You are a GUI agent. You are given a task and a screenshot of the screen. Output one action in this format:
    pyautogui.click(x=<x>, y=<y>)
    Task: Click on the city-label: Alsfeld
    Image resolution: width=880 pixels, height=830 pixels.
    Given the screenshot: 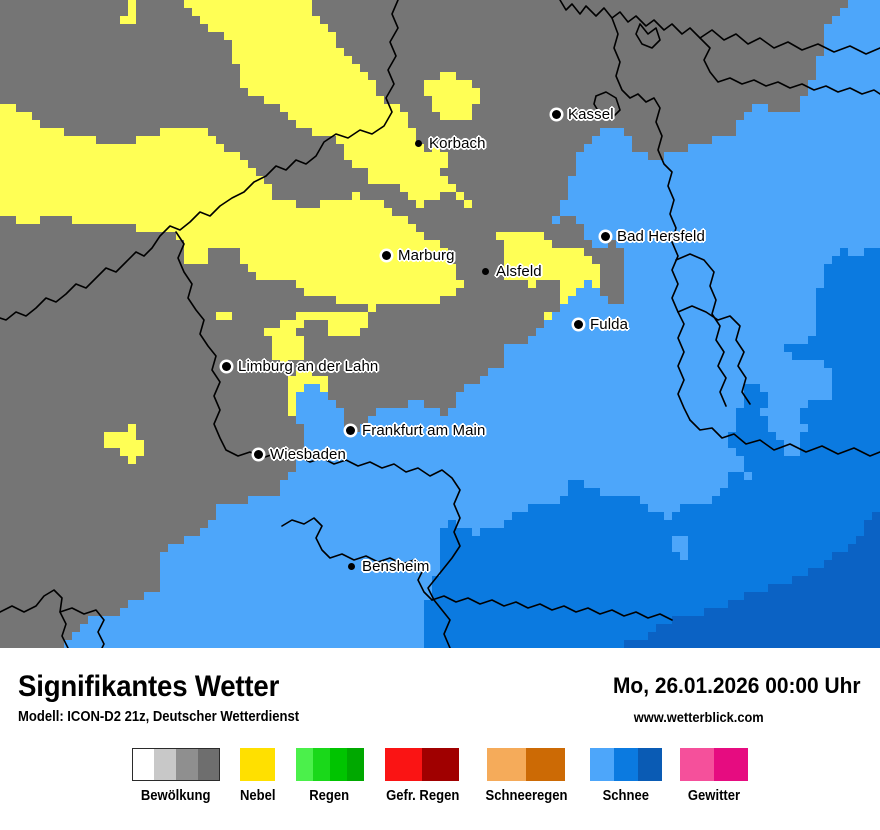 What is the action you would take?
    pyautogui.click(x=519, y=271)
    